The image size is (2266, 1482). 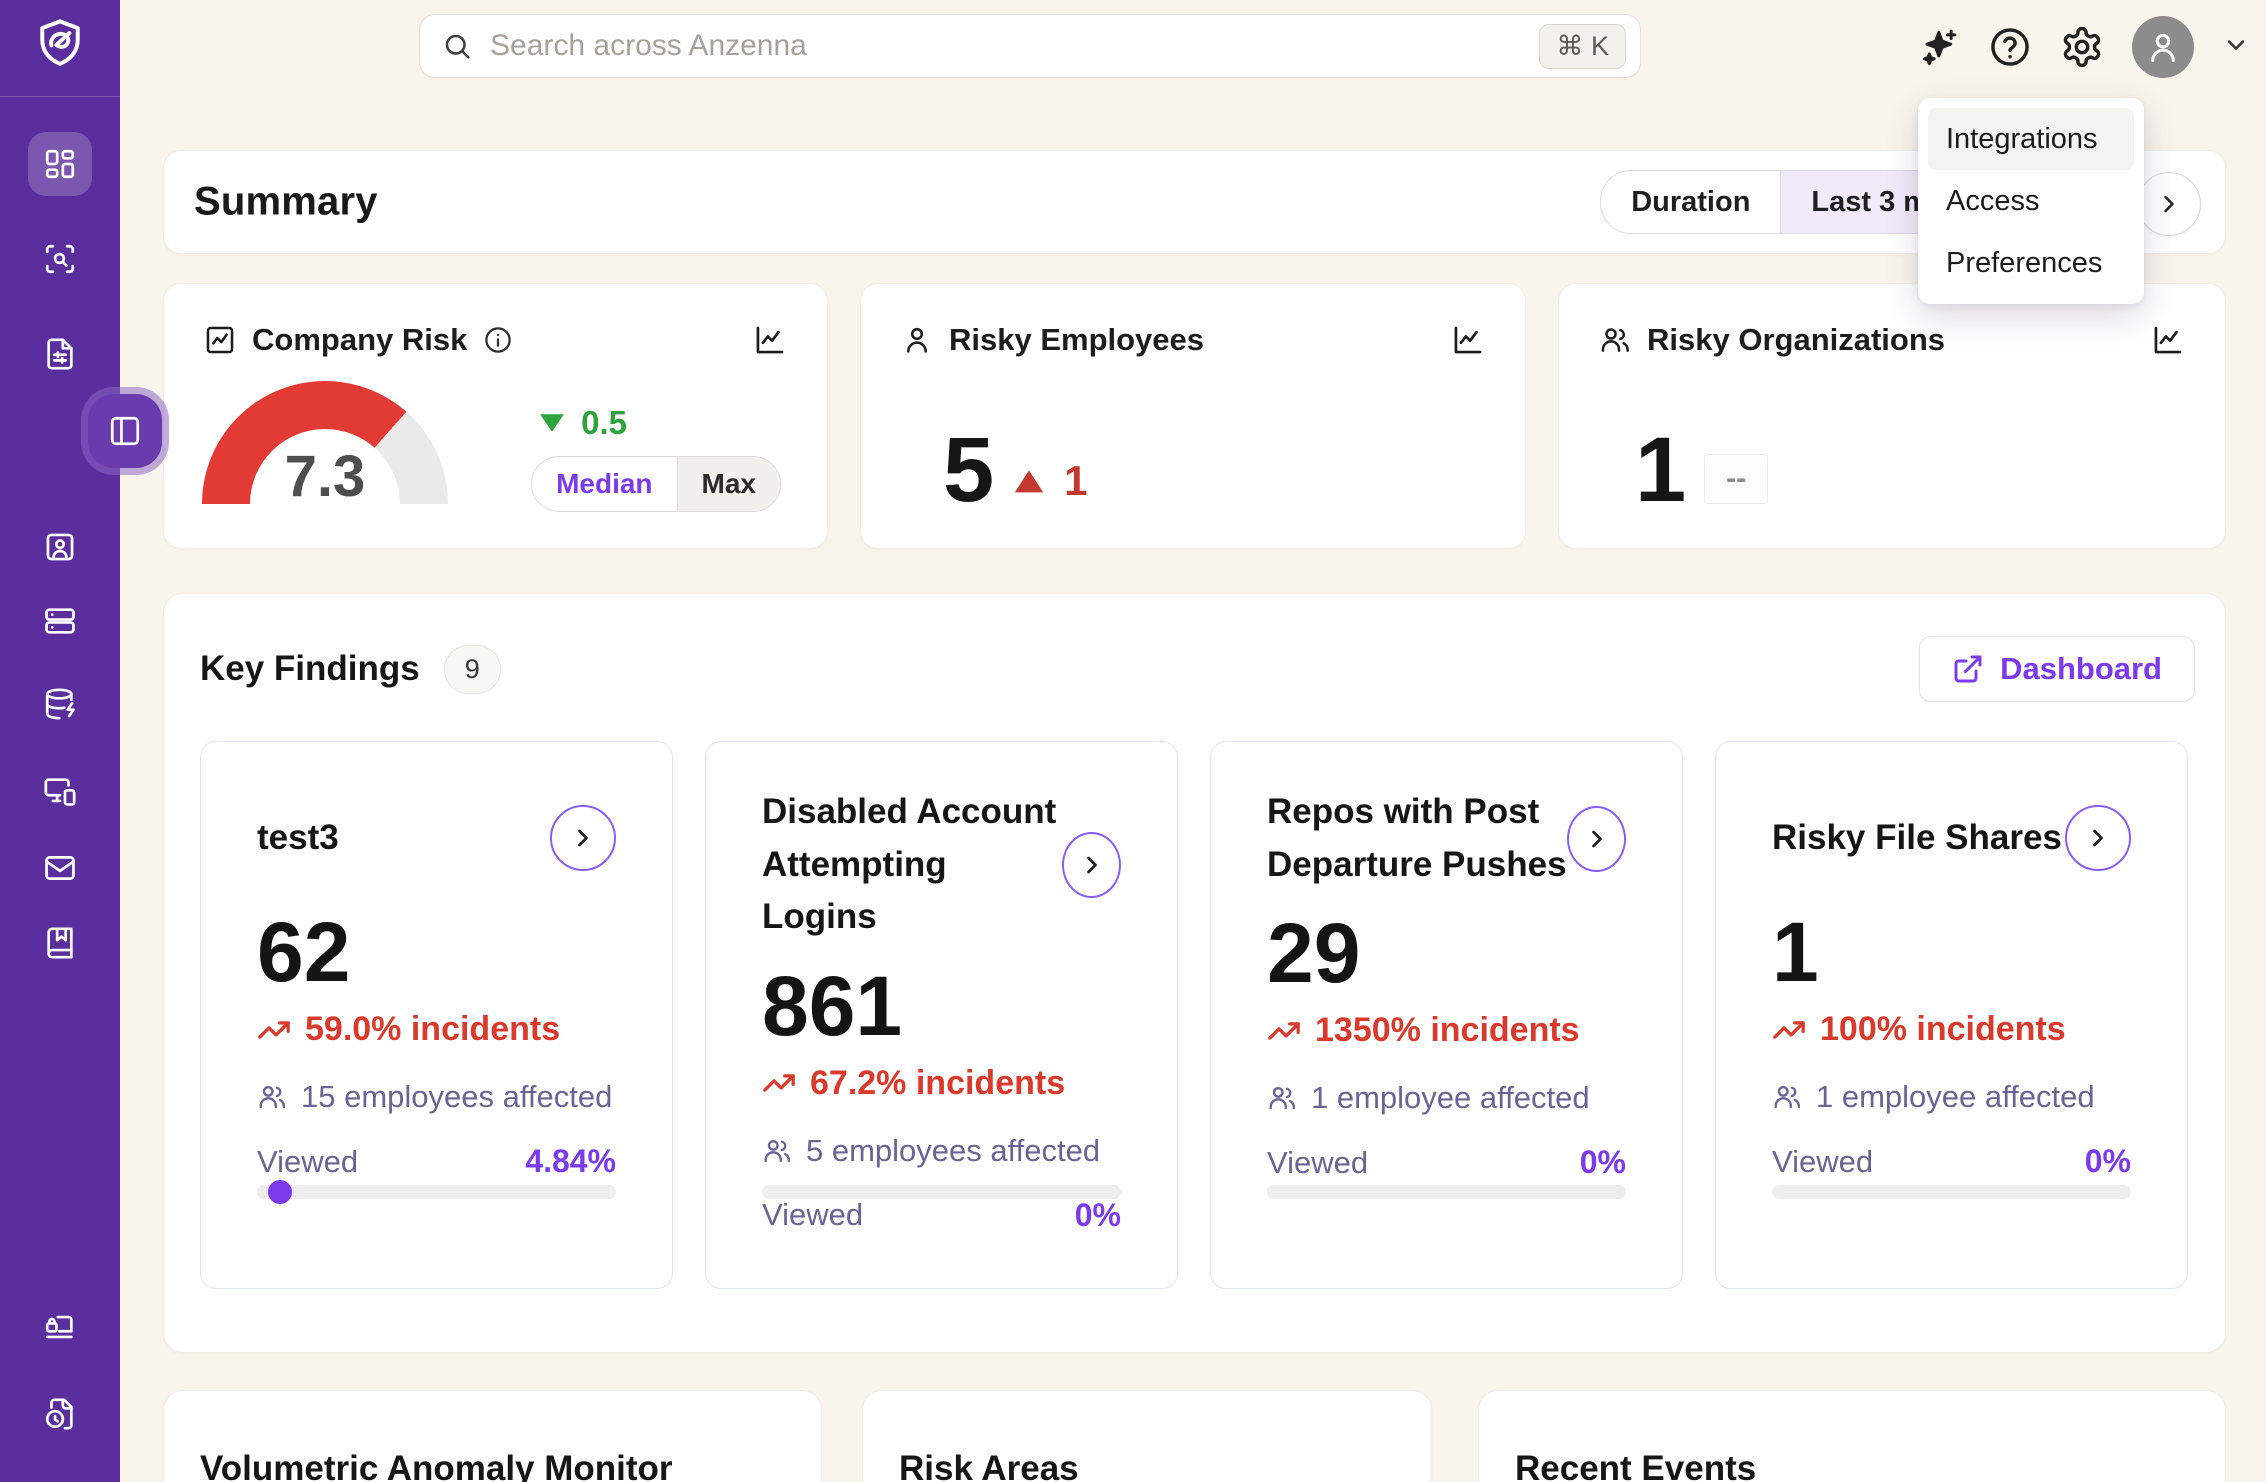 I want to click on panel-left-icon, so click(x=125, y=431).